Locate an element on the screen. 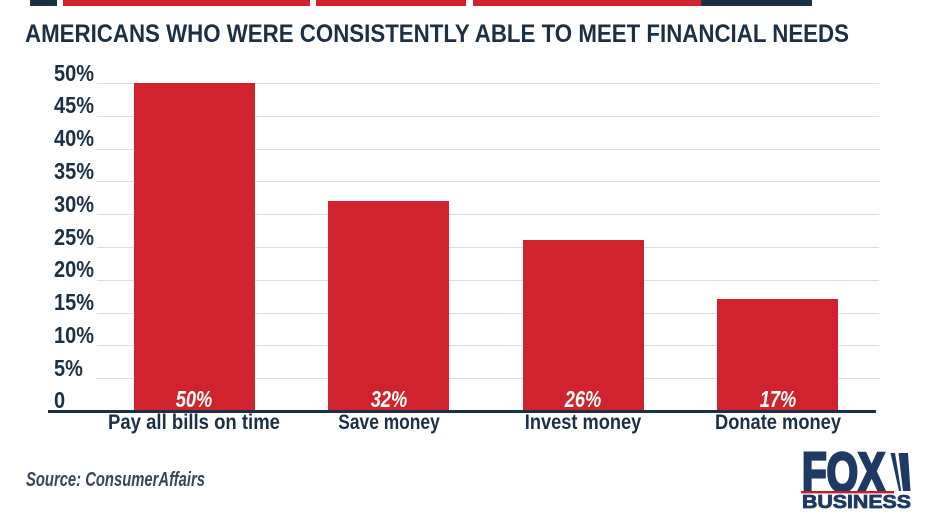 The image size is (931, 523). y-axis-tick-label: 10% is located at coordinates (74, 334).